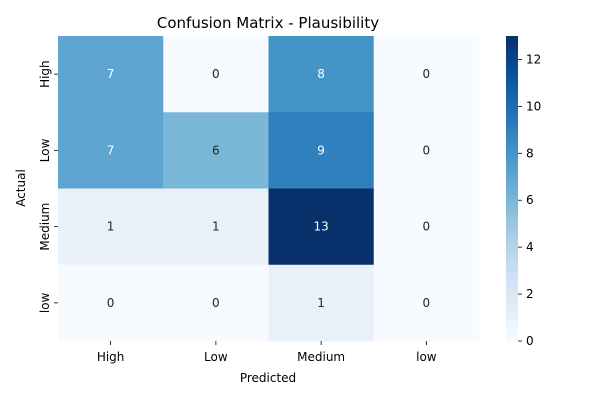 The image size is (600, 400). I want to click on cell-value-label: 8, so click(321, 74).